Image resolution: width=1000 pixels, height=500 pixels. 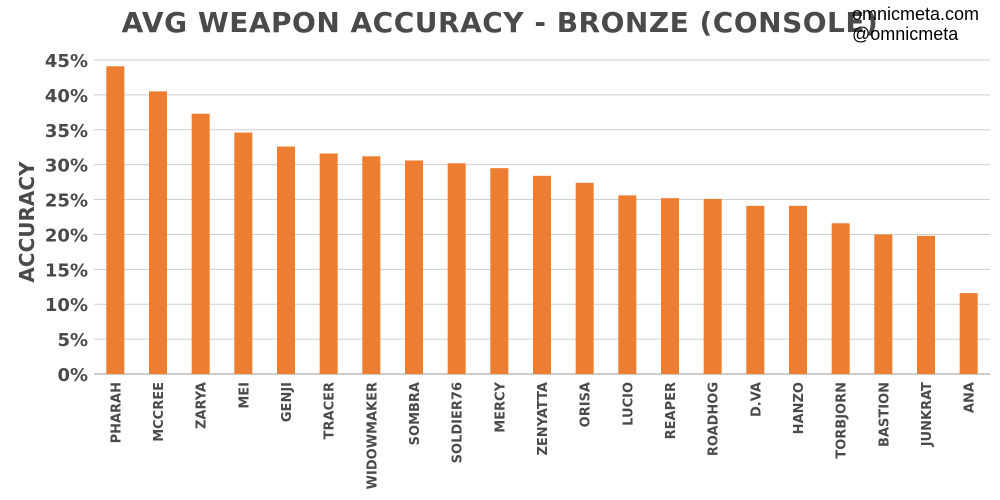 I want to click on x-tick-label: LUCIO, so click(x=628, y=404).